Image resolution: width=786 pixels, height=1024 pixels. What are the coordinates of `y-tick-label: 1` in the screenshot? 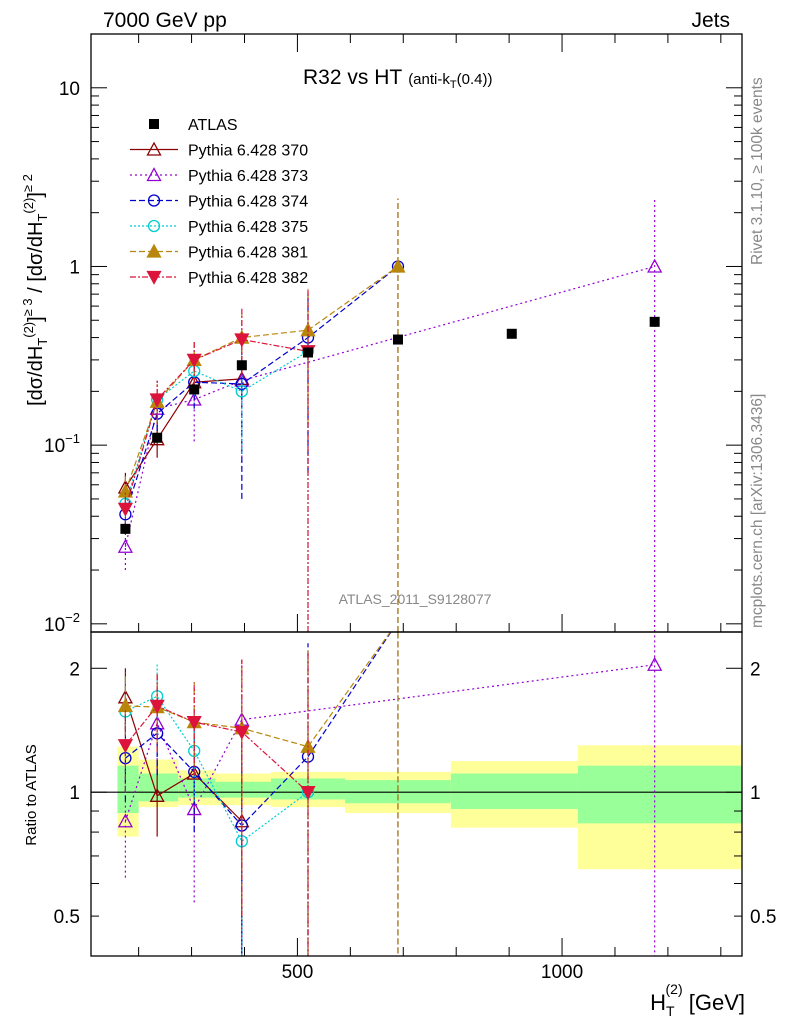 It's located at (74, 267).